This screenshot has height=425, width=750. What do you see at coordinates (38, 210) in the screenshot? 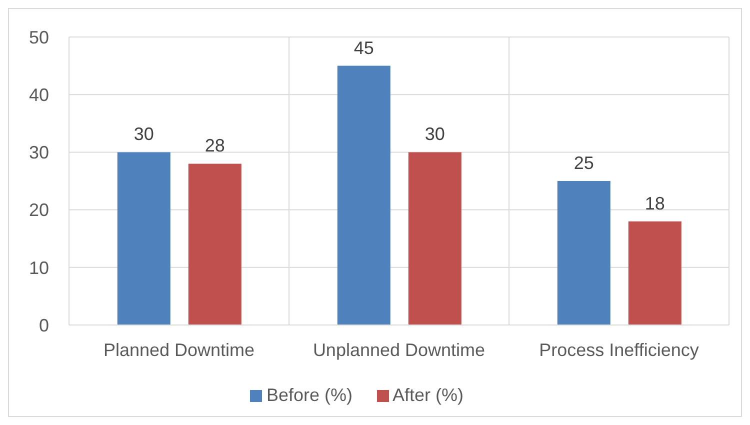
I see `y-tick-label: 20` at bounding box center [38, 210].